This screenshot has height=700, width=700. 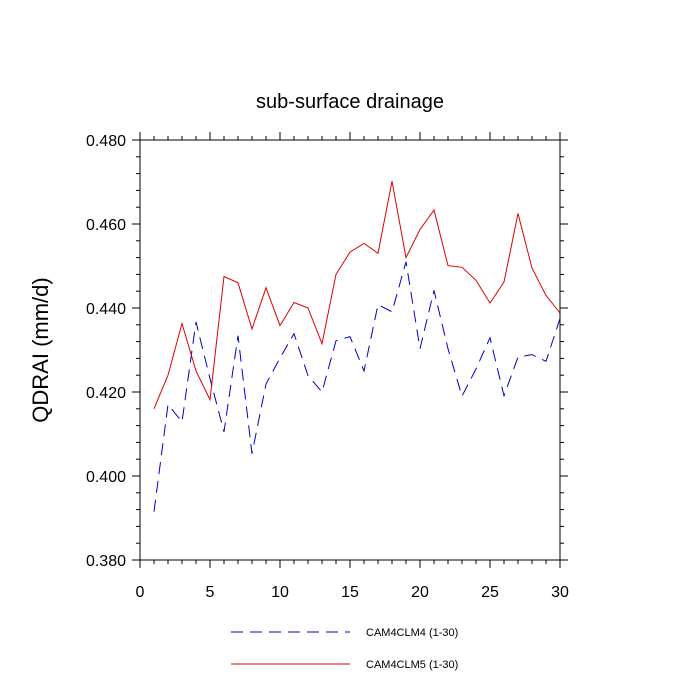 I want to click on y-tick-label: 0.480, so click(x=106, y=141).